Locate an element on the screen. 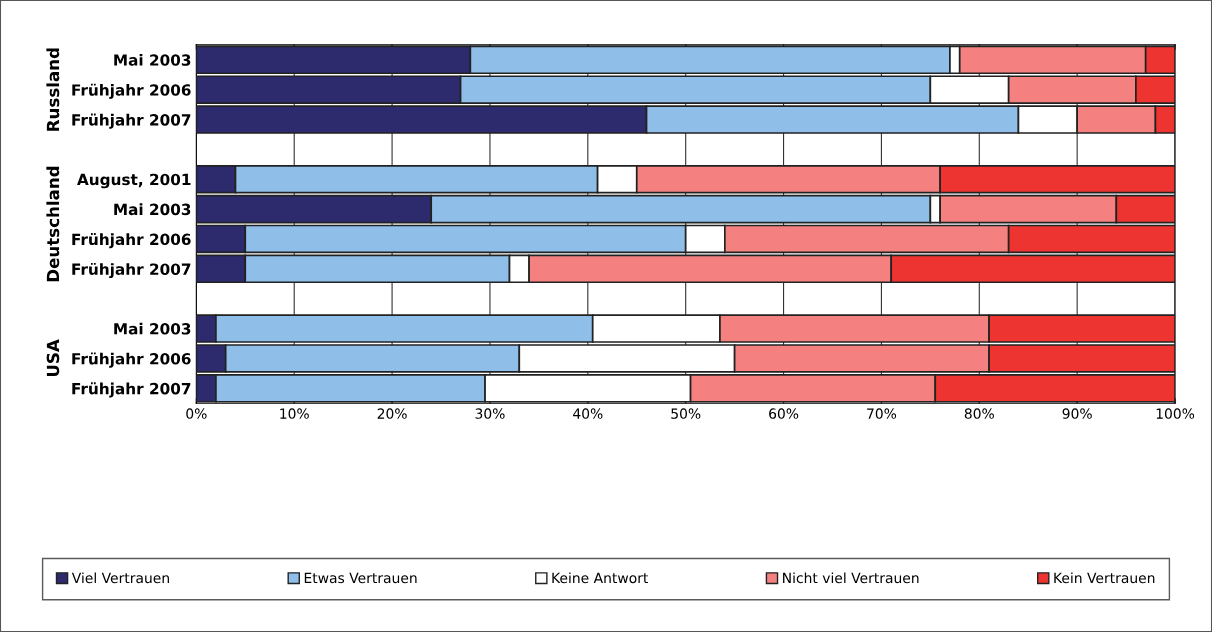 The image size is (1212, 632). x-tick-label: 90% is located at coordinates (1077, 413).